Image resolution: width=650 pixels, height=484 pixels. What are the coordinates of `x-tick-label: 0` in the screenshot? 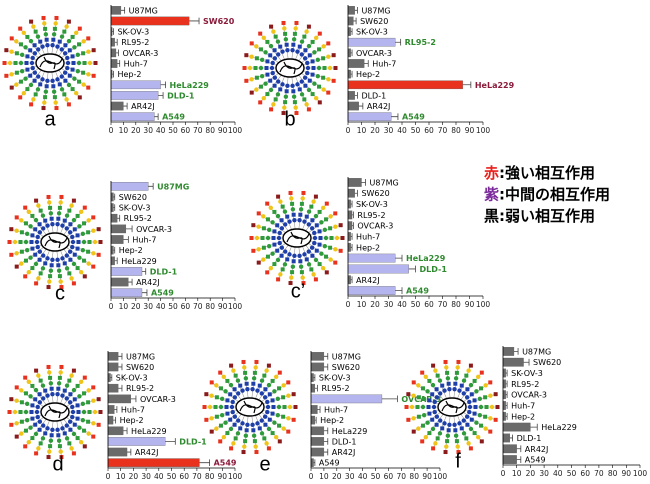 It's located at (108, 476).